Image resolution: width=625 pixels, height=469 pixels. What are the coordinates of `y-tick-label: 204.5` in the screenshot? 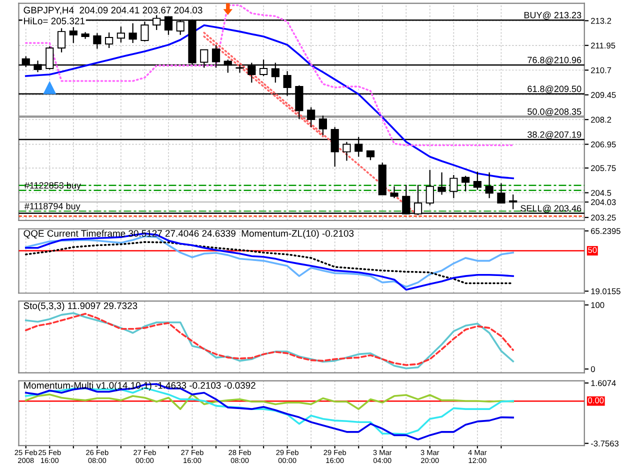 It's located at (601, 193).